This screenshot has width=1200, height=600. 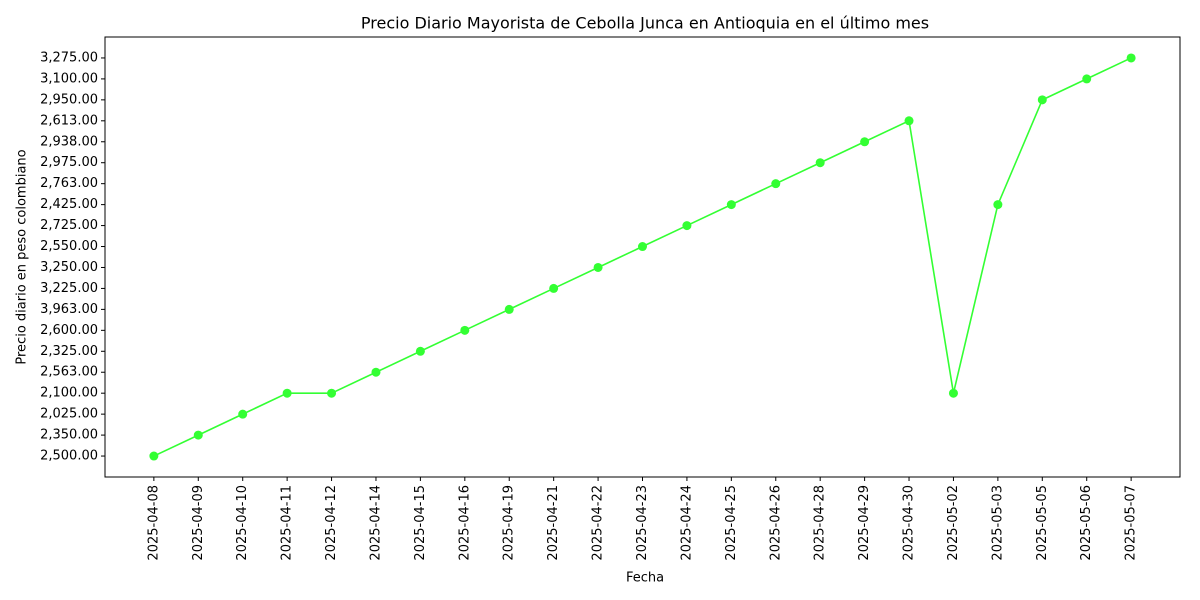 What do you see at coordinates (1131, 523) in the screenshot?
I see `x-tick-label: 2025-05-07` at bounding box center [1131, 523].